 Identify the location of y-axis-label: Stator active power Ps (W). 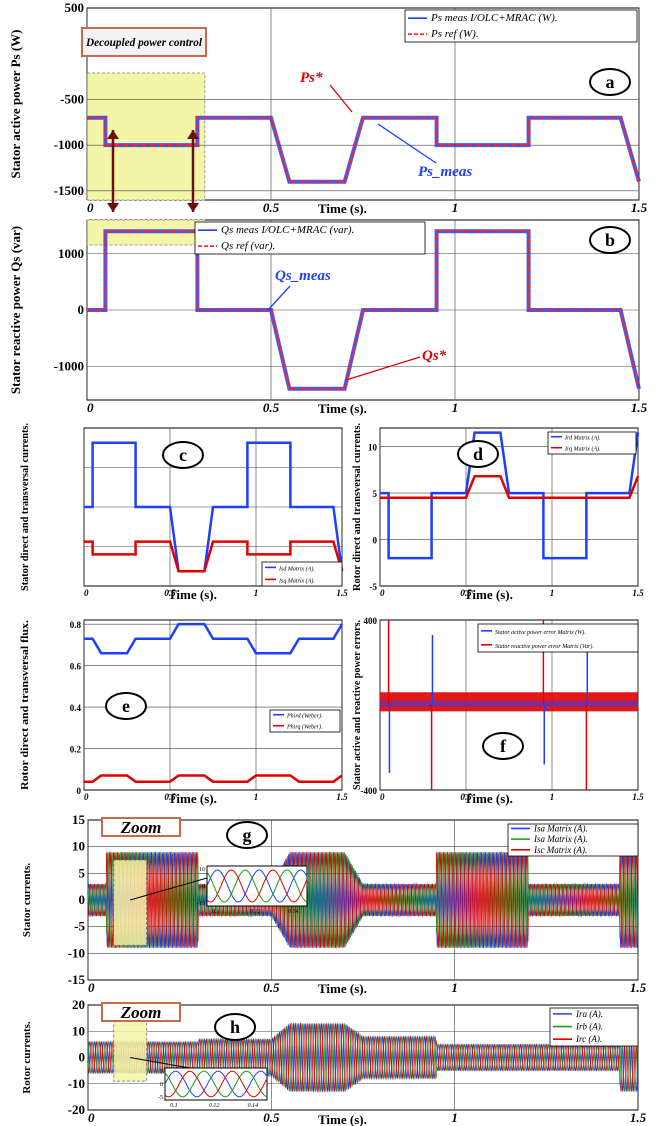
(15, 104).